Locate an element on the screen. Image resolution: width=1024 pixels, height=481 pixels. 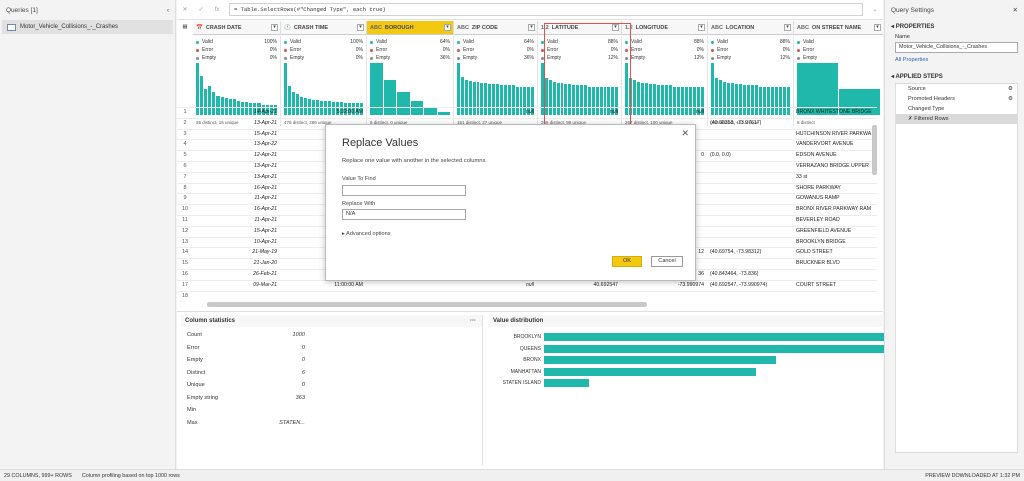
table-cell: BEVERLEY ROAD is located at coordinates (818, 220).